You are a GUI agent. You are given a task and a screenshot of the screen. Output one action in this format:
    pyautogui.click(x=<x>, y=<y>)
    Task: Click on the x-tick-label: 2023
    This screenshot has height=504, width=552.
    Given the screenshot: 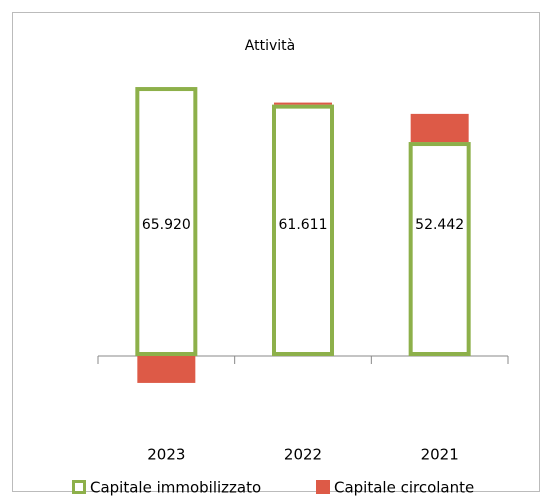 What is the action you would take?
    pyautogui.click(x=166, y=455)
    